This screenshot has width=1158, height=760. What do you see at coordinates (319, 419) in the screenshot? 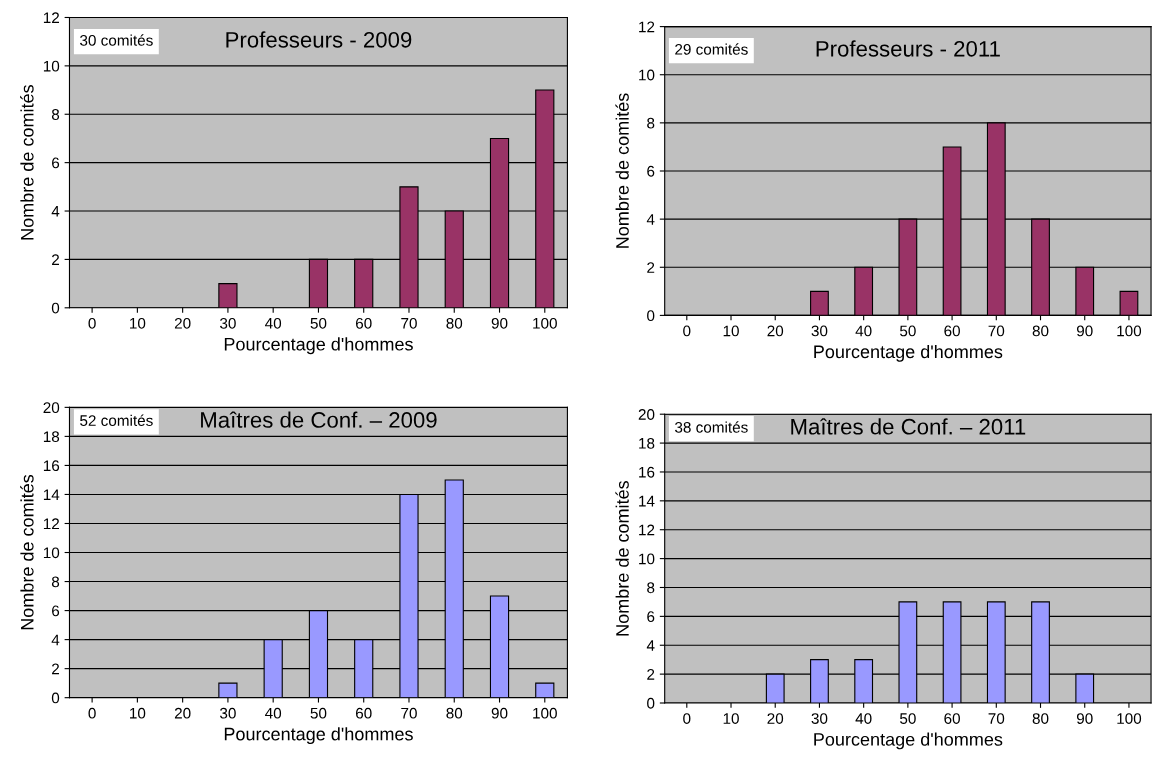
I see `chart-title: Maîtres de Conf. – 2009` at bounding box center [319, 419].